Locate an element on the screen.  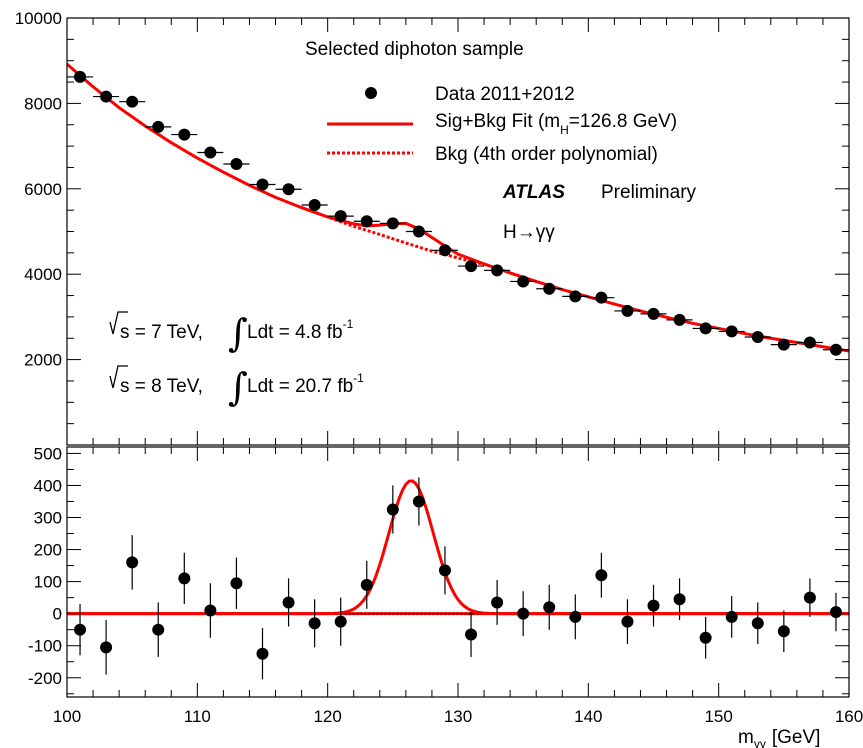
bottom-y-tick-label: 300 is located at coordinates (48, 518).